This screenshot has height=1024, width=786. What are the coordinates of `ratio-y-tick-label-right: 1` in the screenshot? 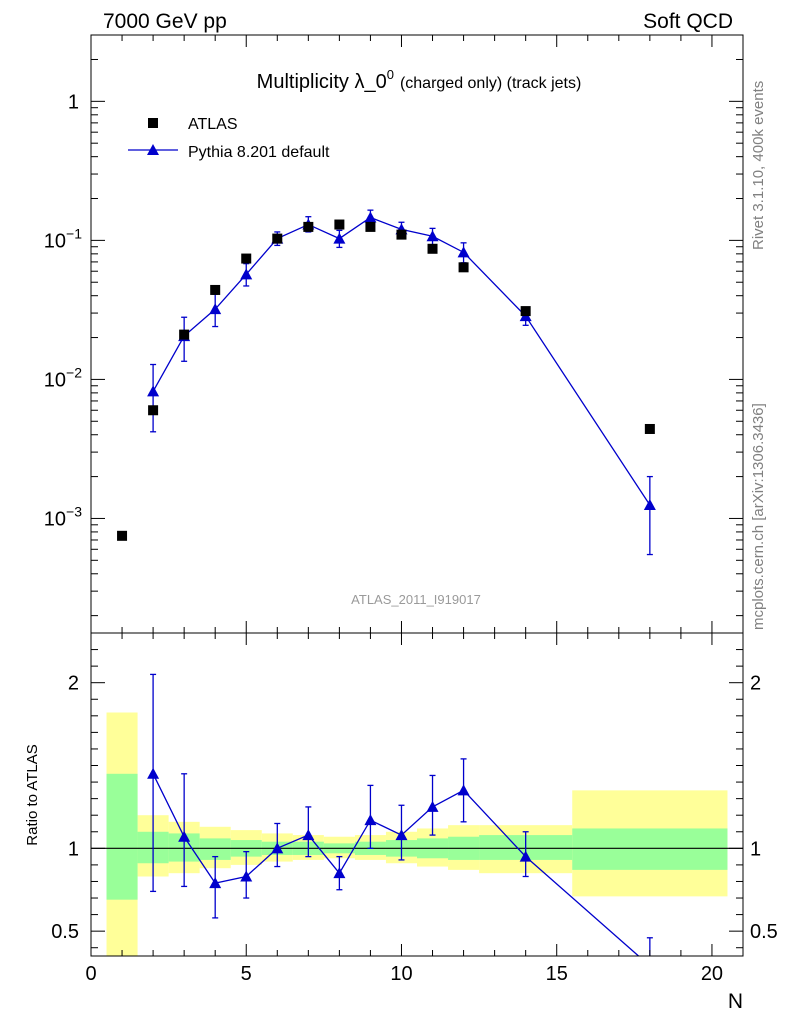 It's located at (755, 849).